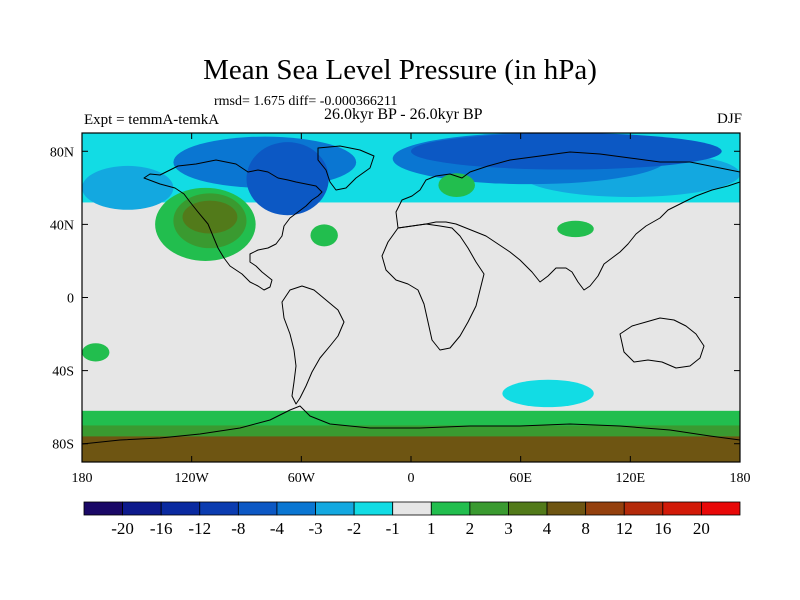 The width and height of the screenshot is (800, 600). Describe the element at coordinates (354, 528) in the screenshot. I see `colorbar-label: -2` at that location.